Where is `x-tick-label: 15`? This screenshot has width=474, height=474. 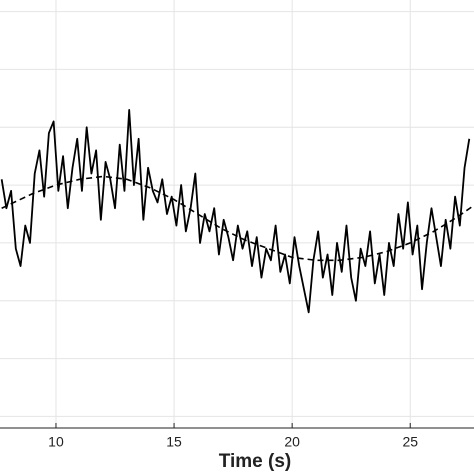
x-tick-label: 15 is located at coordinates (174, 442).